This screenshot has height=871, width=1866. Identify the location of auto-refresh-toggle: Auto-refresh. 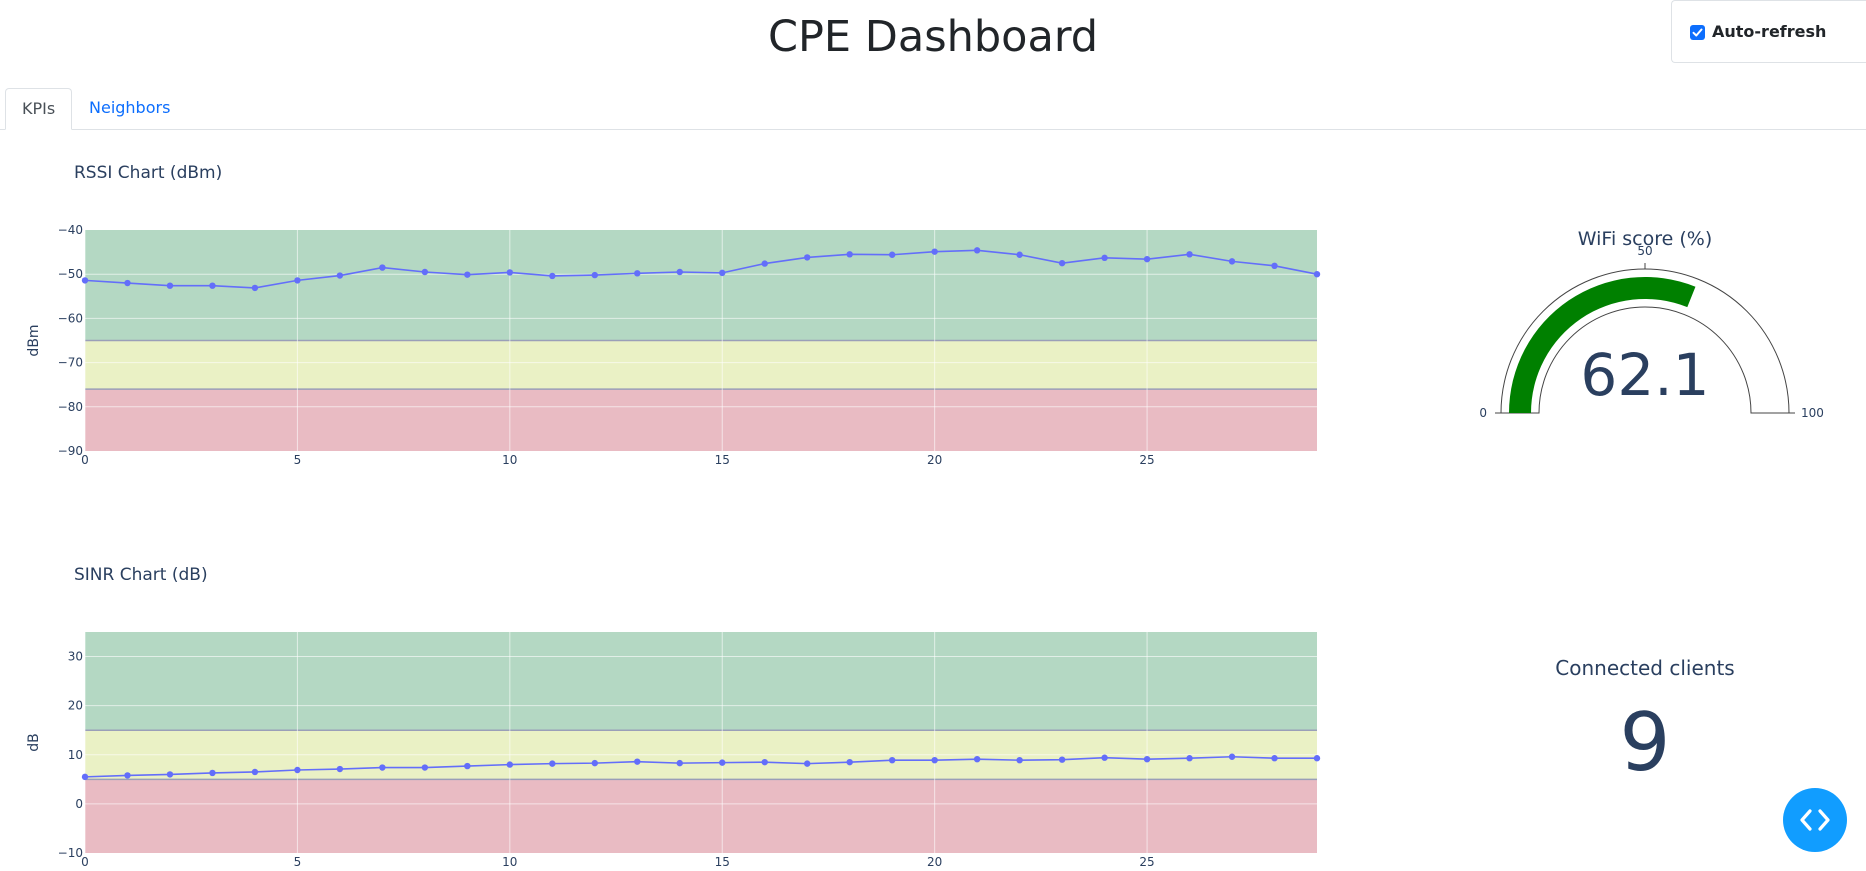
(1768, 31).